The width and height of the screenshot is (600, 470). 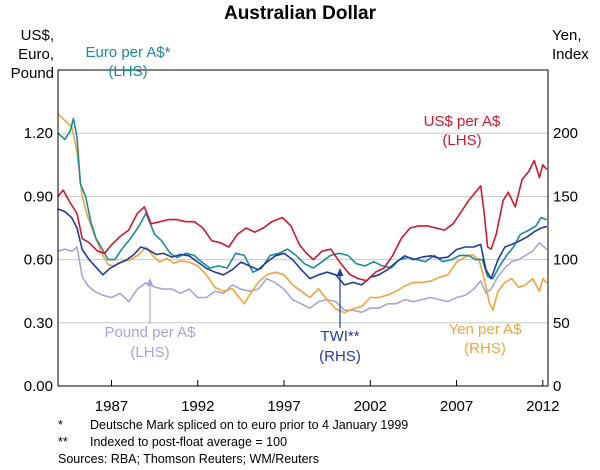 I want to click on x-tick-label: 1992, so click(x=197, y=406).